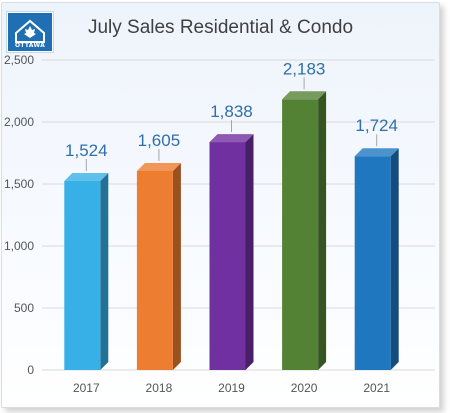  What do you see at coordinates (19, 246) in the screenshot?
I see `y-tick-label: 1,000` at bounding box center [19, 246].